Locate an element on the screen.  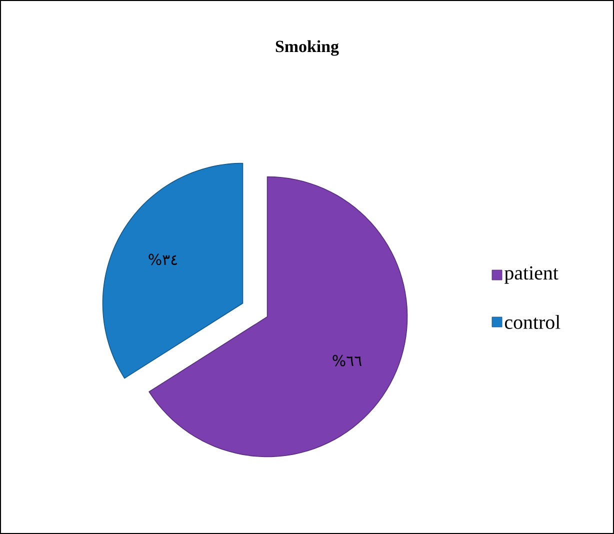
legend-label: control is located at coordinates (532, 321).